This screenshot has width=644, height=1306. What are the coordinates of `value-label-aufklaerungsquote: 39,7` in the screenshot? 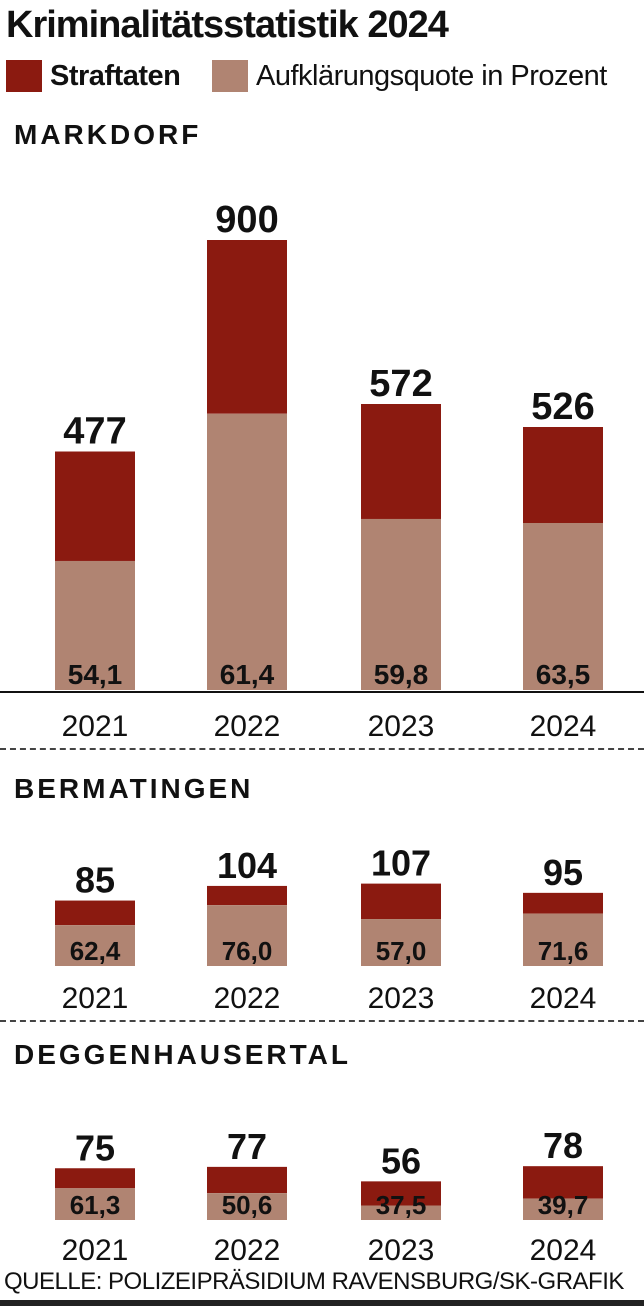 It's located at (563, 1205).